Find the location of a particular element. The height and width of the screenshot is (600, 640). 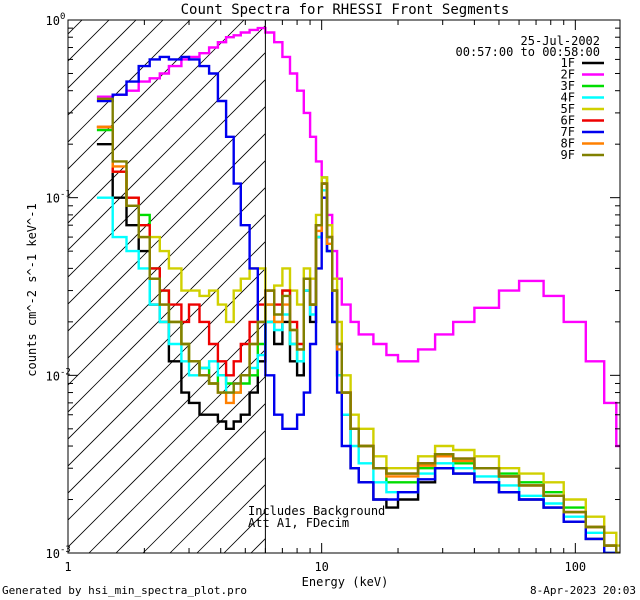

legend-label-2F: 2F is located at coordinates (568, 75).